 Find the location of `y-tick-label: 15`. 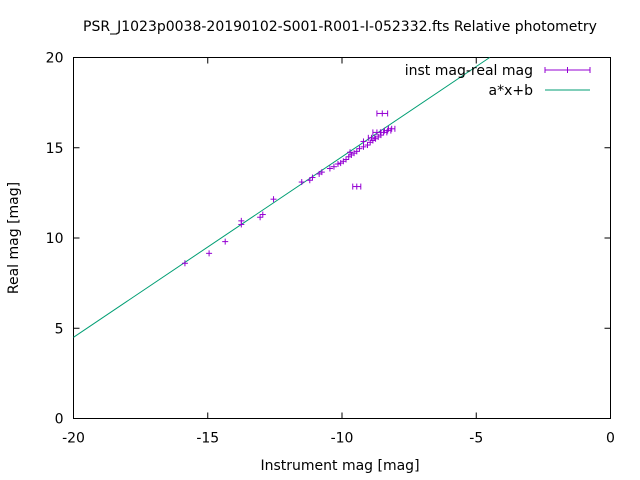

y-tick-label: 15 is located at coordinates (55, 149).